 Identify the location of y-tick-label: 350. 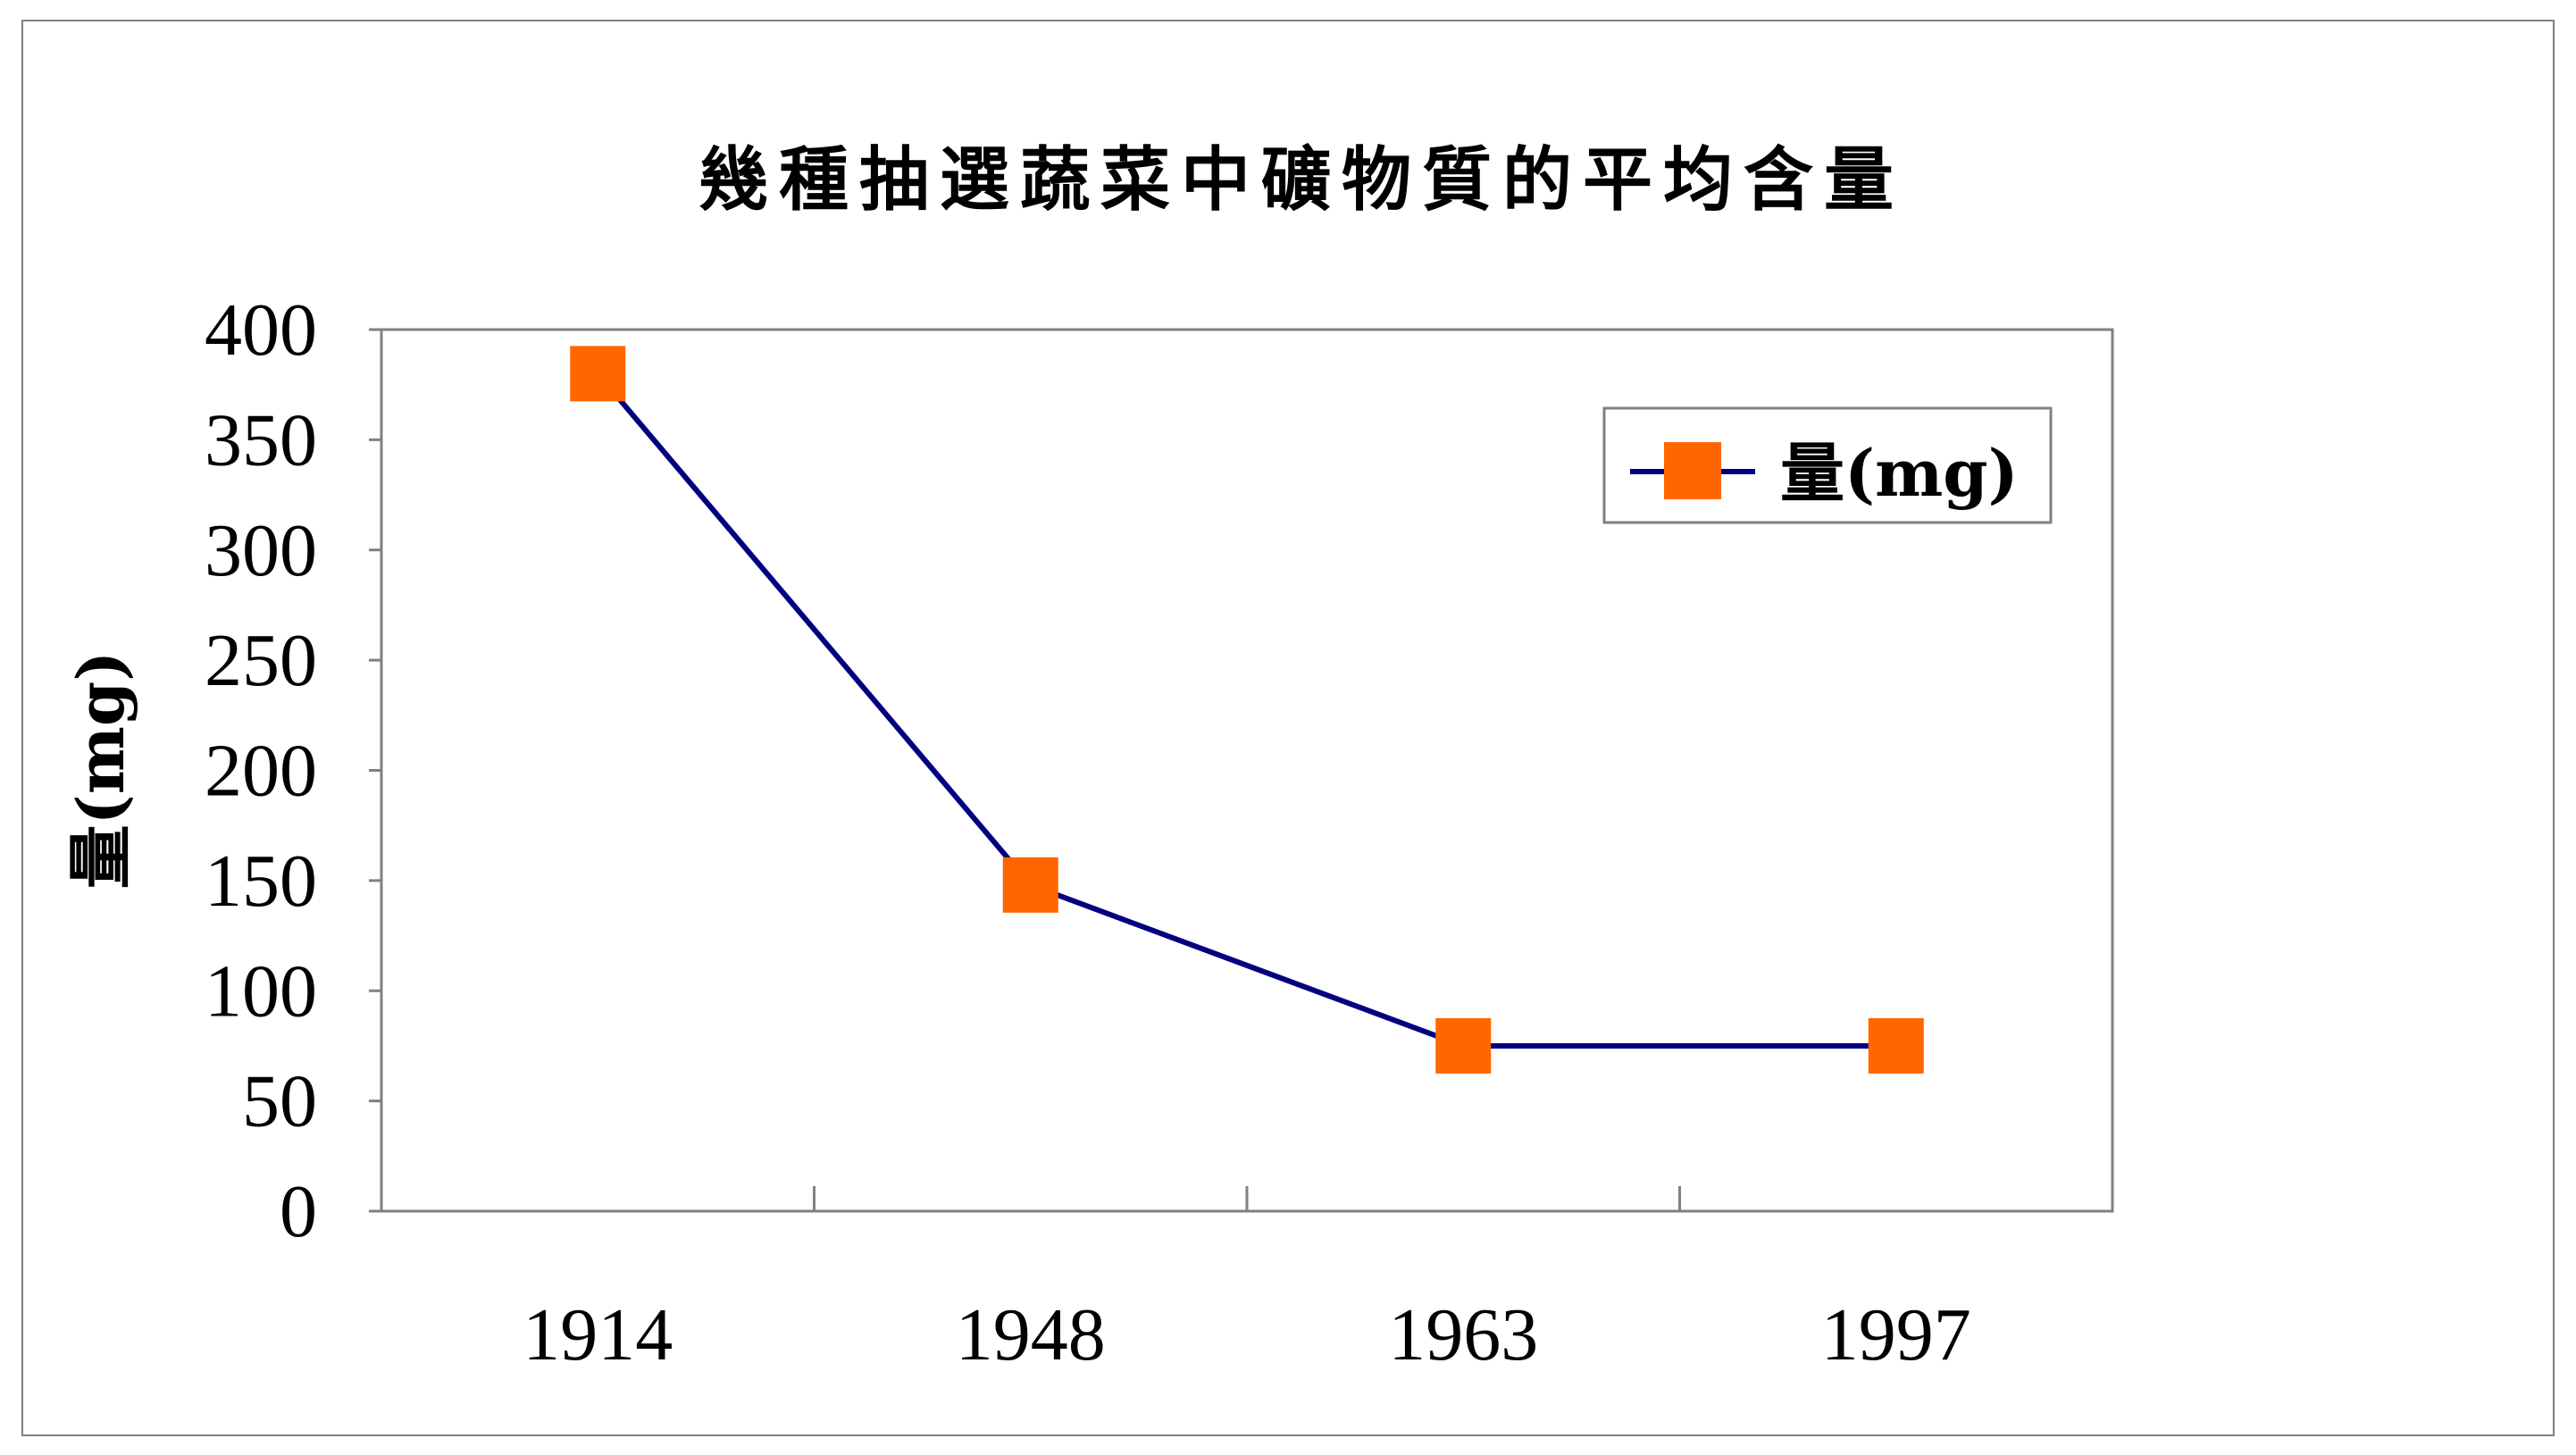
(261, 440).